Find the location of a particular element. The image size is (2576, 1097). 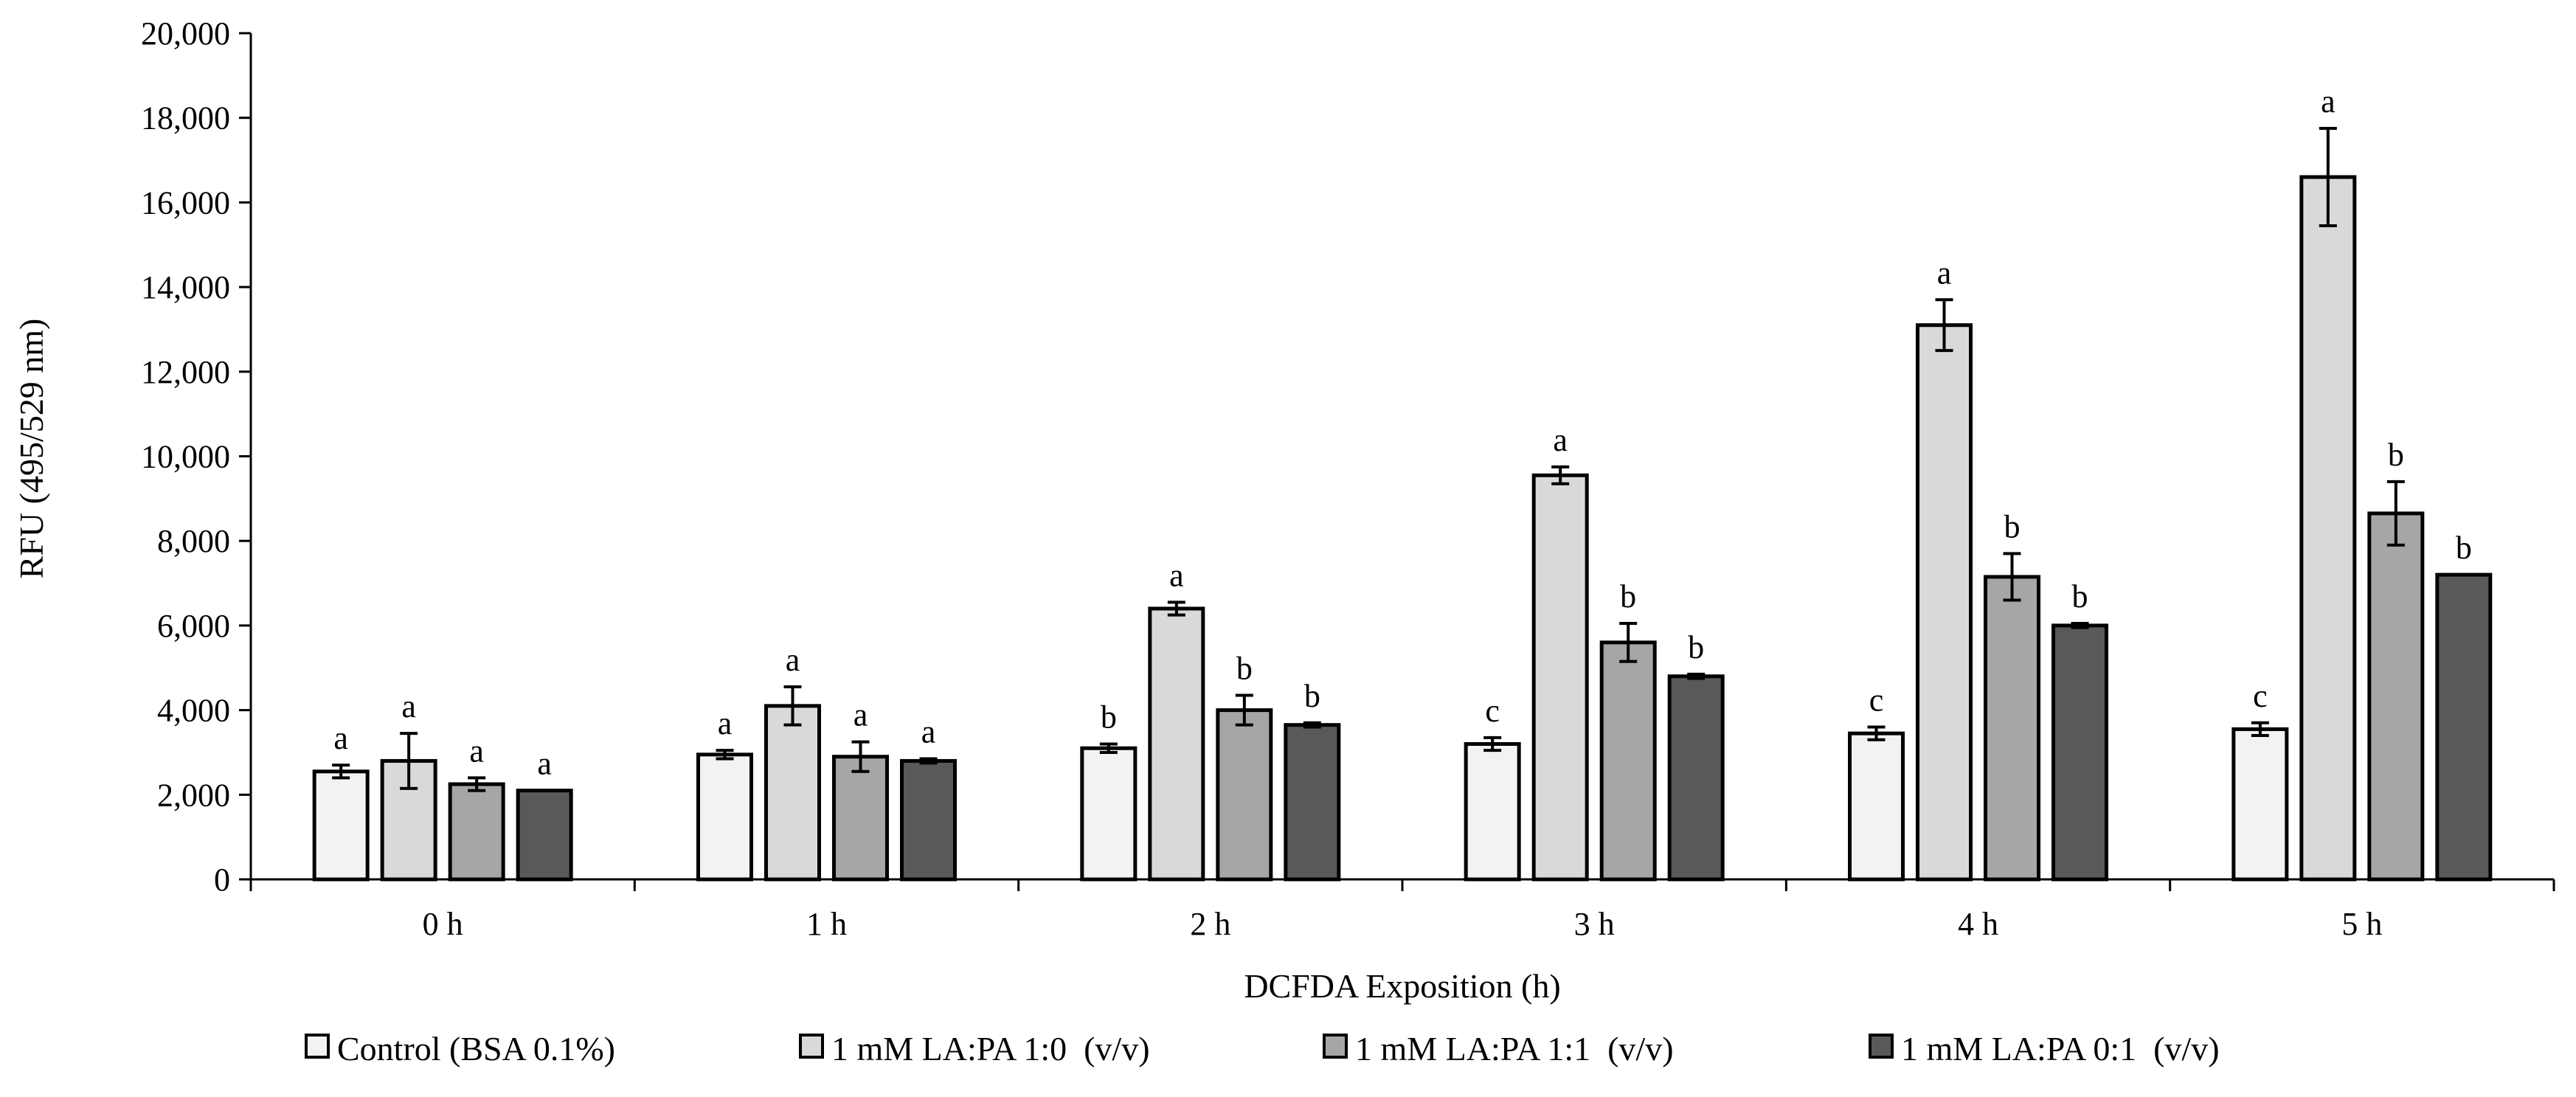

bar-s2-2h is located at coordinates (1177, 744).